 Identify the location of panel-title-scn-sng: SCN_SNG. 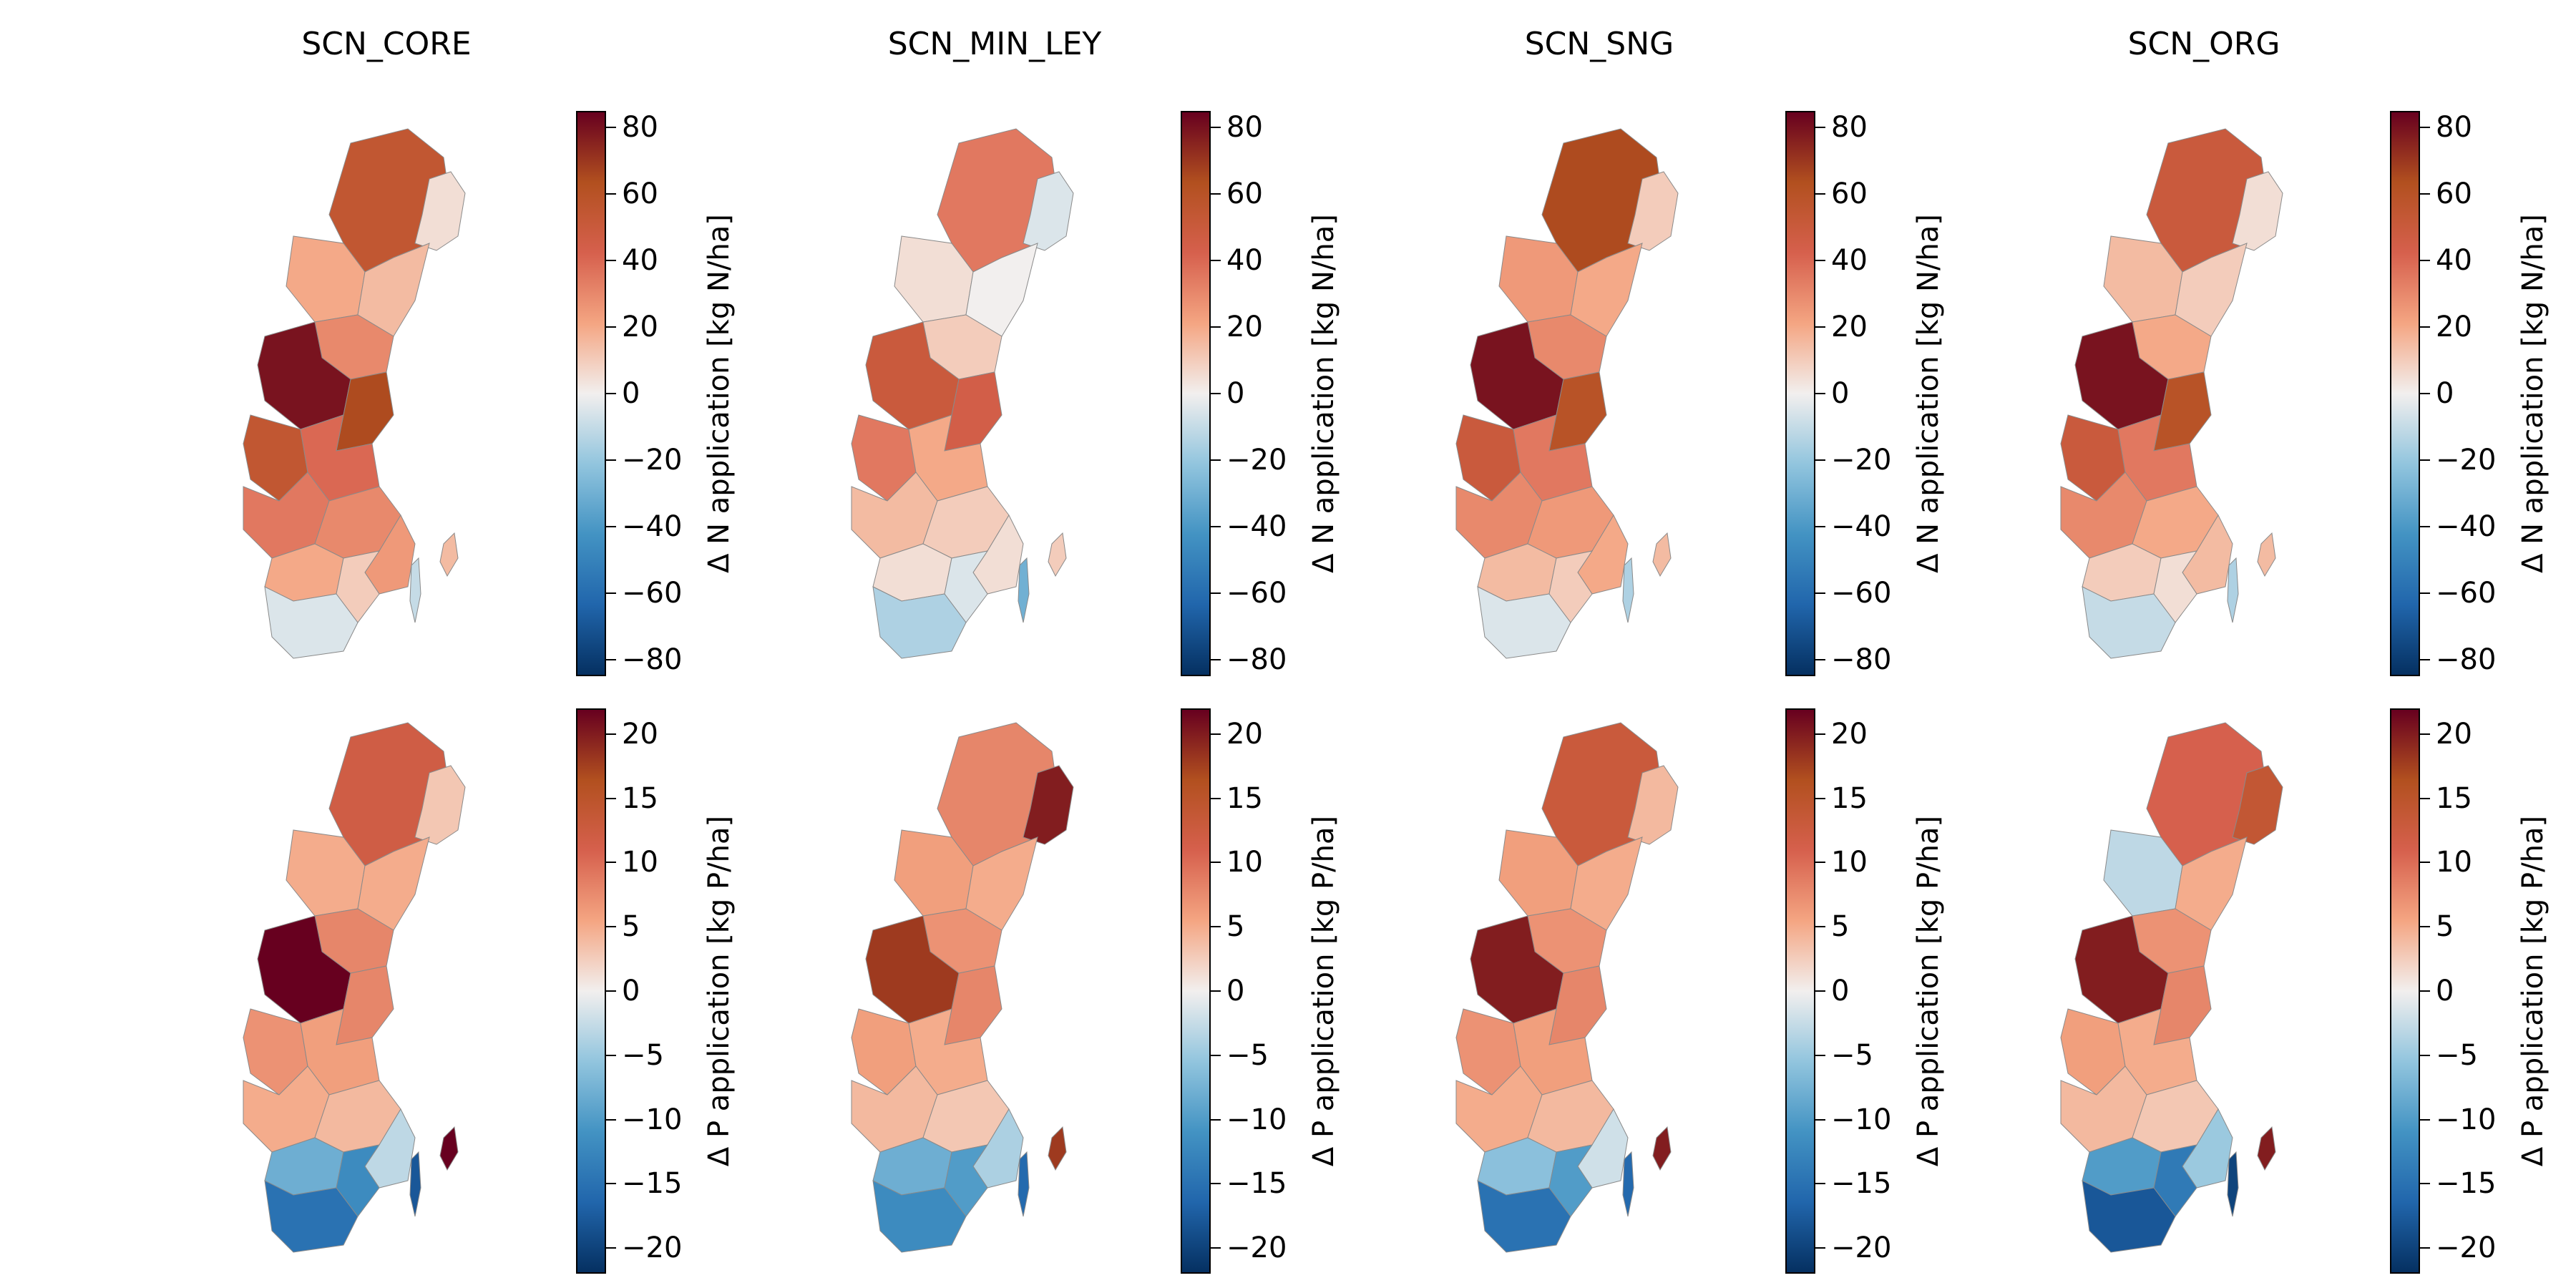
(1599, 44).